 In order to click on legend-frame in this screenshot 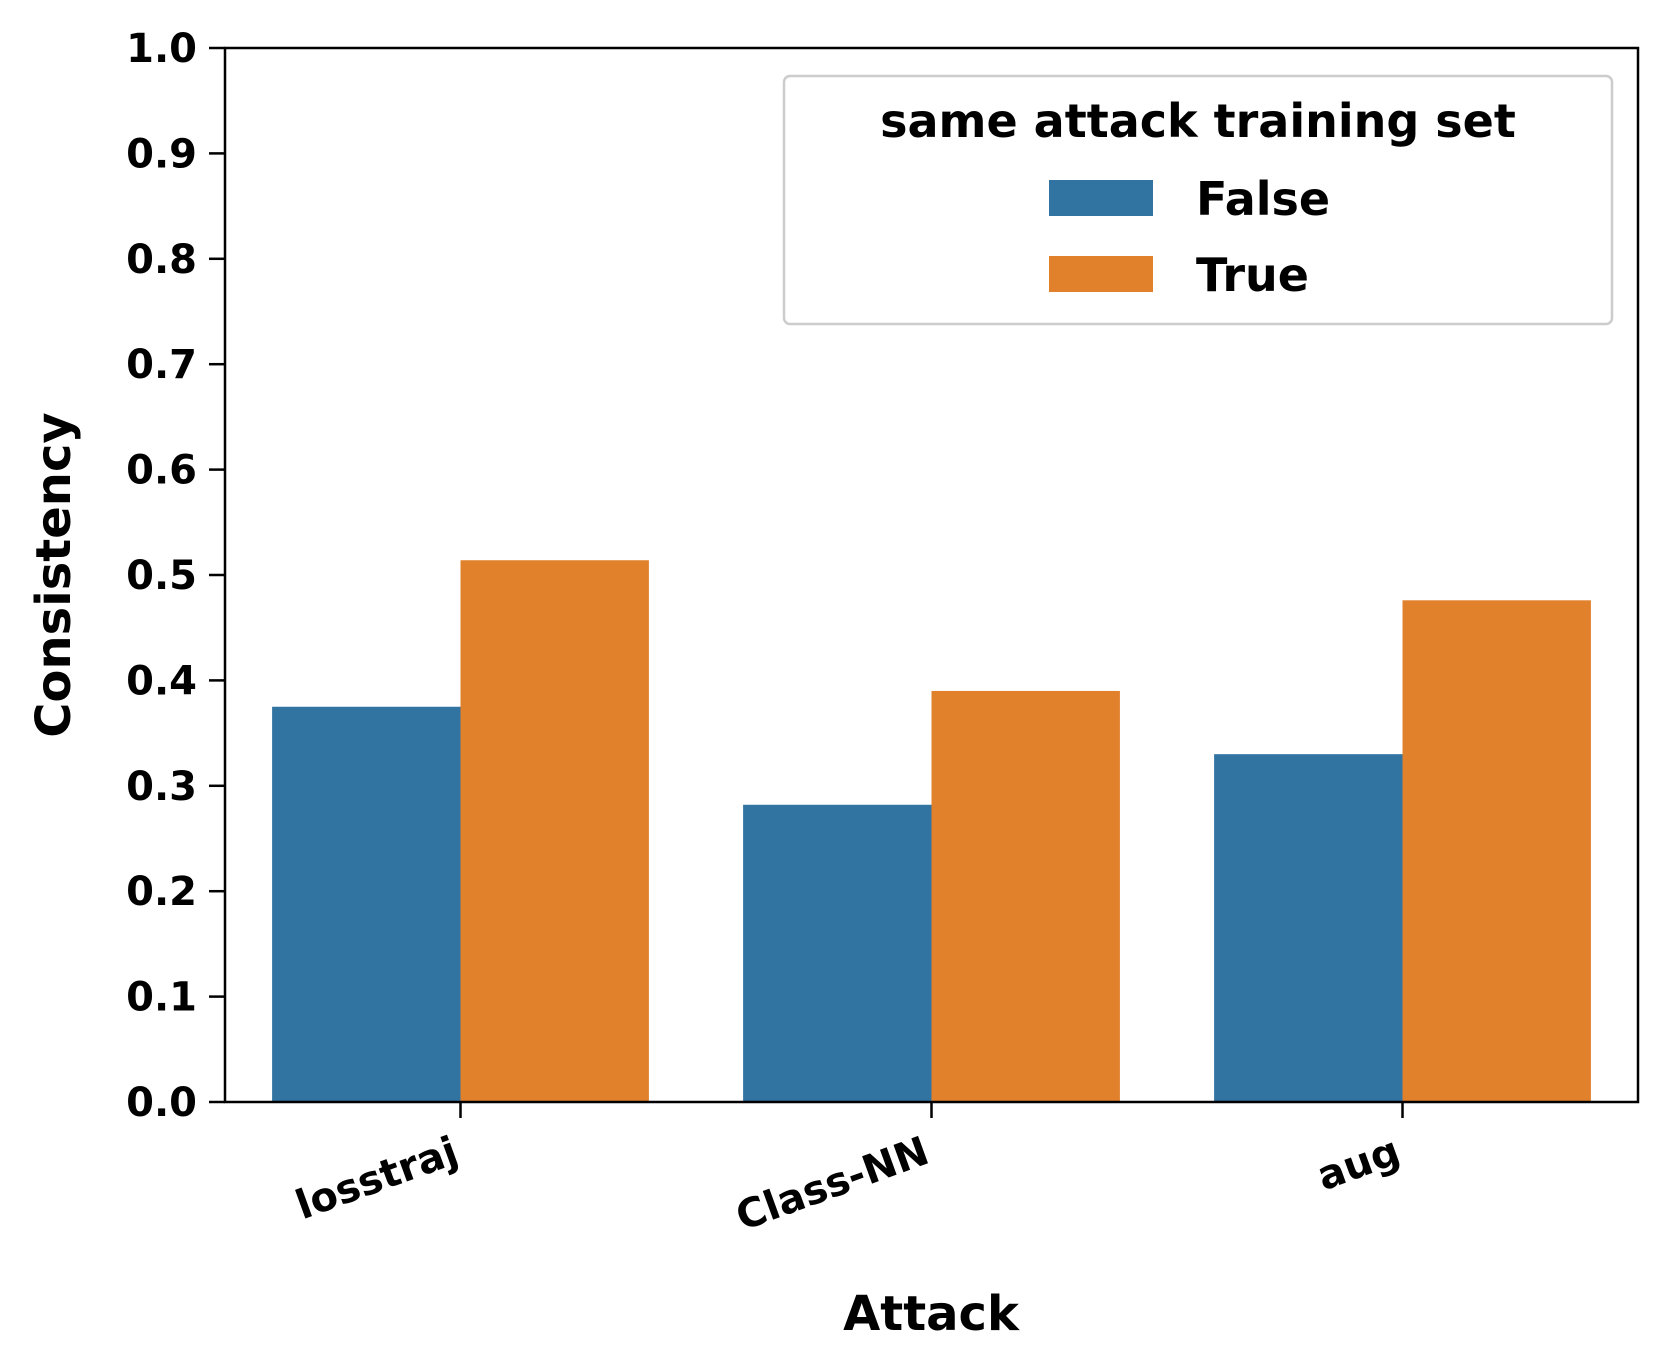, I will do `click(1198, 200)`.